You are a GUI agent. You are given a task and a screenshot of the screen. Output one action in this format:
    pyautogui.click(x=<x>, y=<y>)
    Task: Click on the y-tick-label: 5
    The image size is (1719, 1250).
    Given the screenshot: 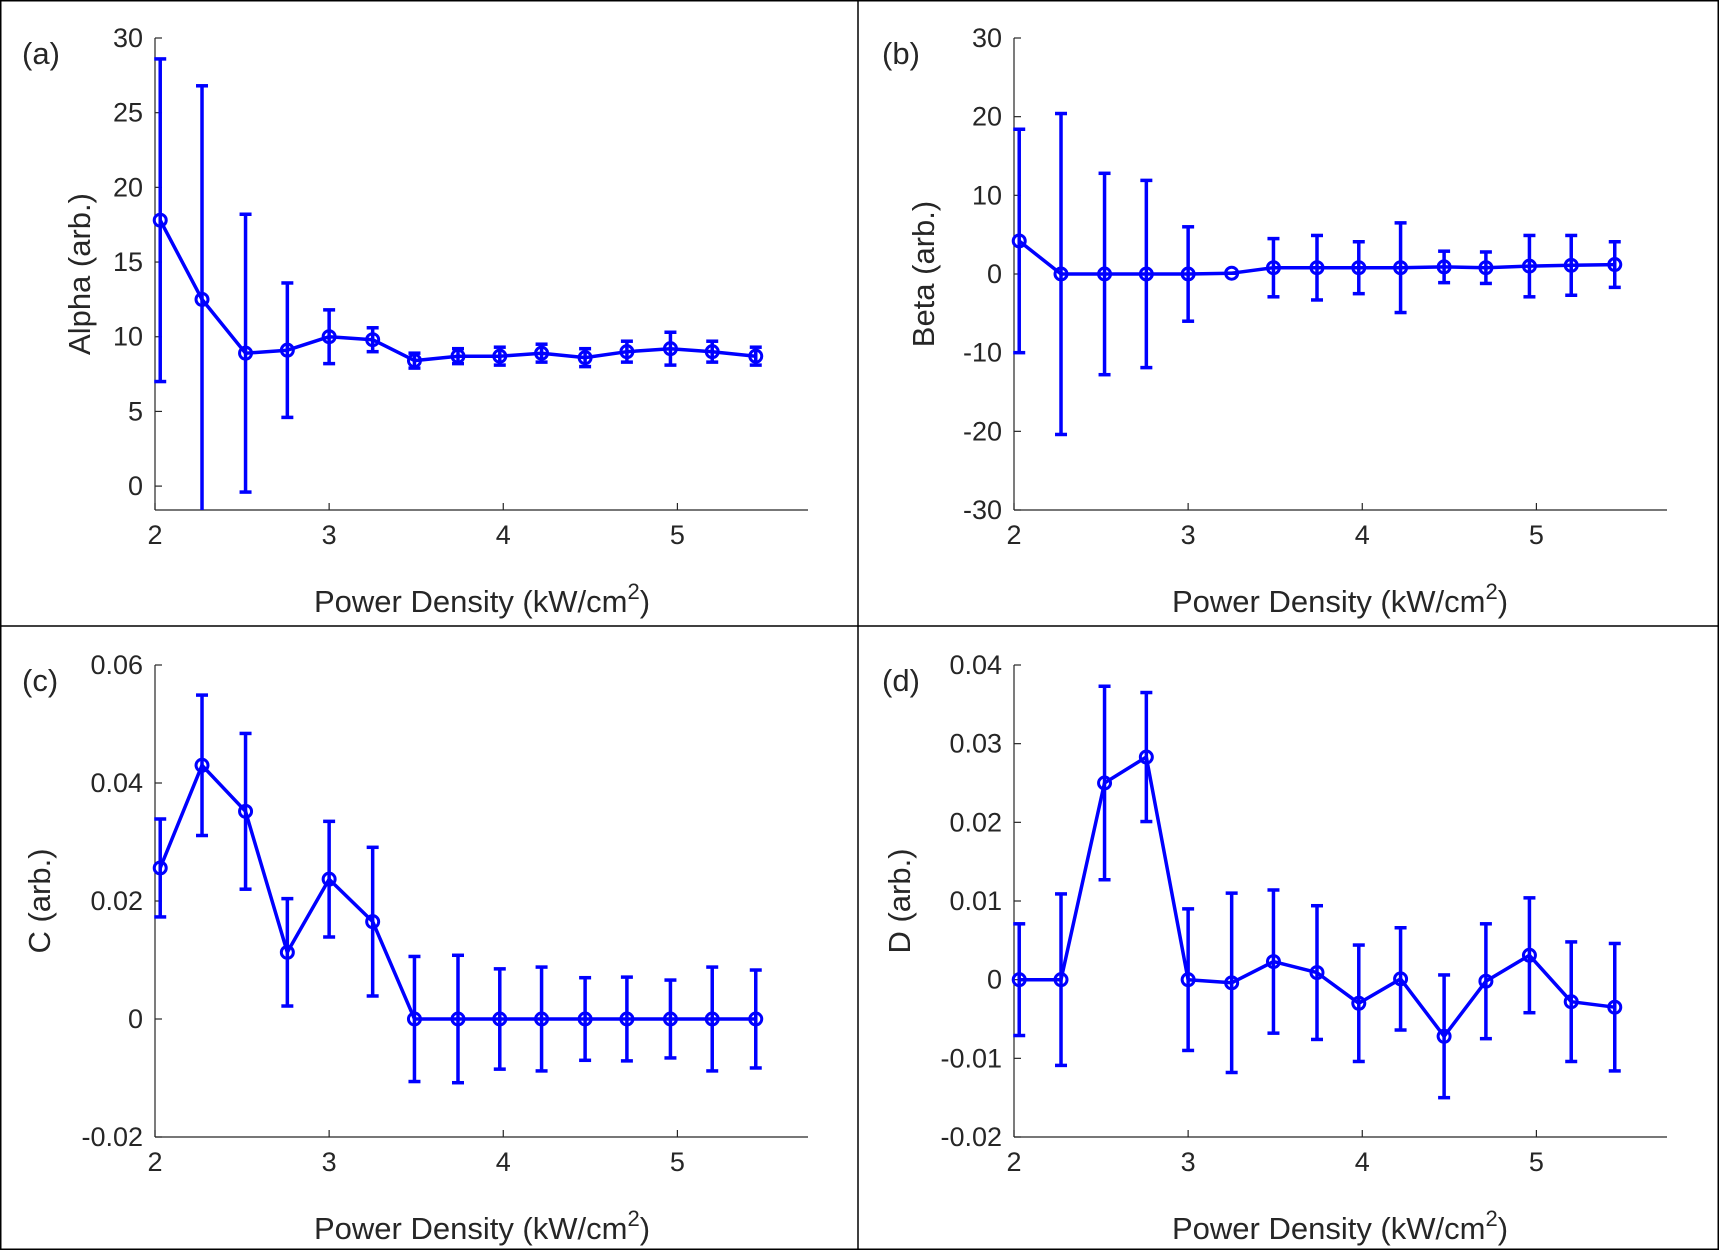 What is the action you would take?
    pyautogui.click(x=135, y=411)
    